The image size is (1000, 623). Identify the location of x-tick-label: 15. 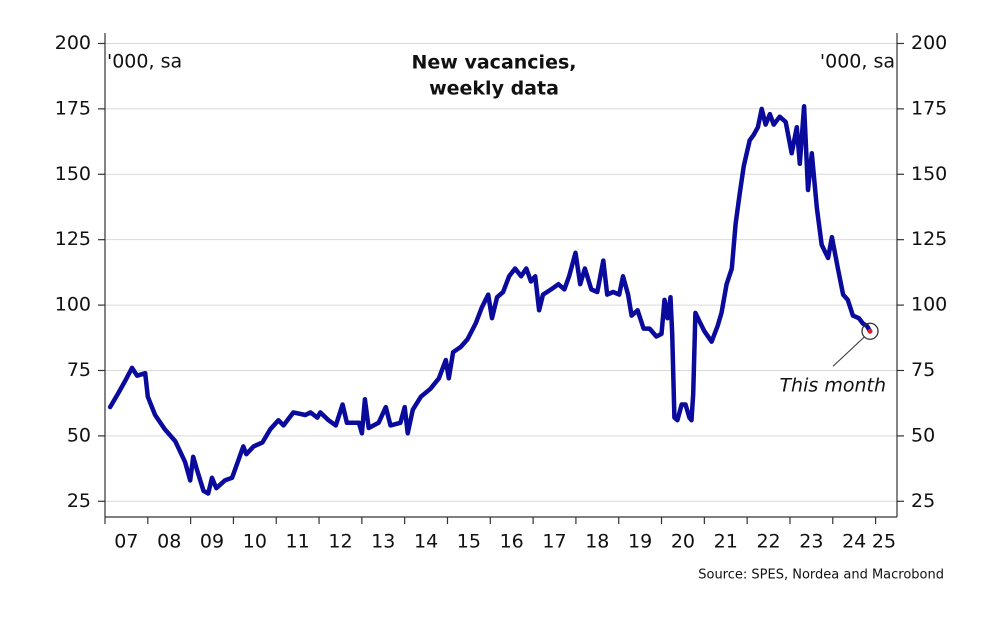
(469, 542).